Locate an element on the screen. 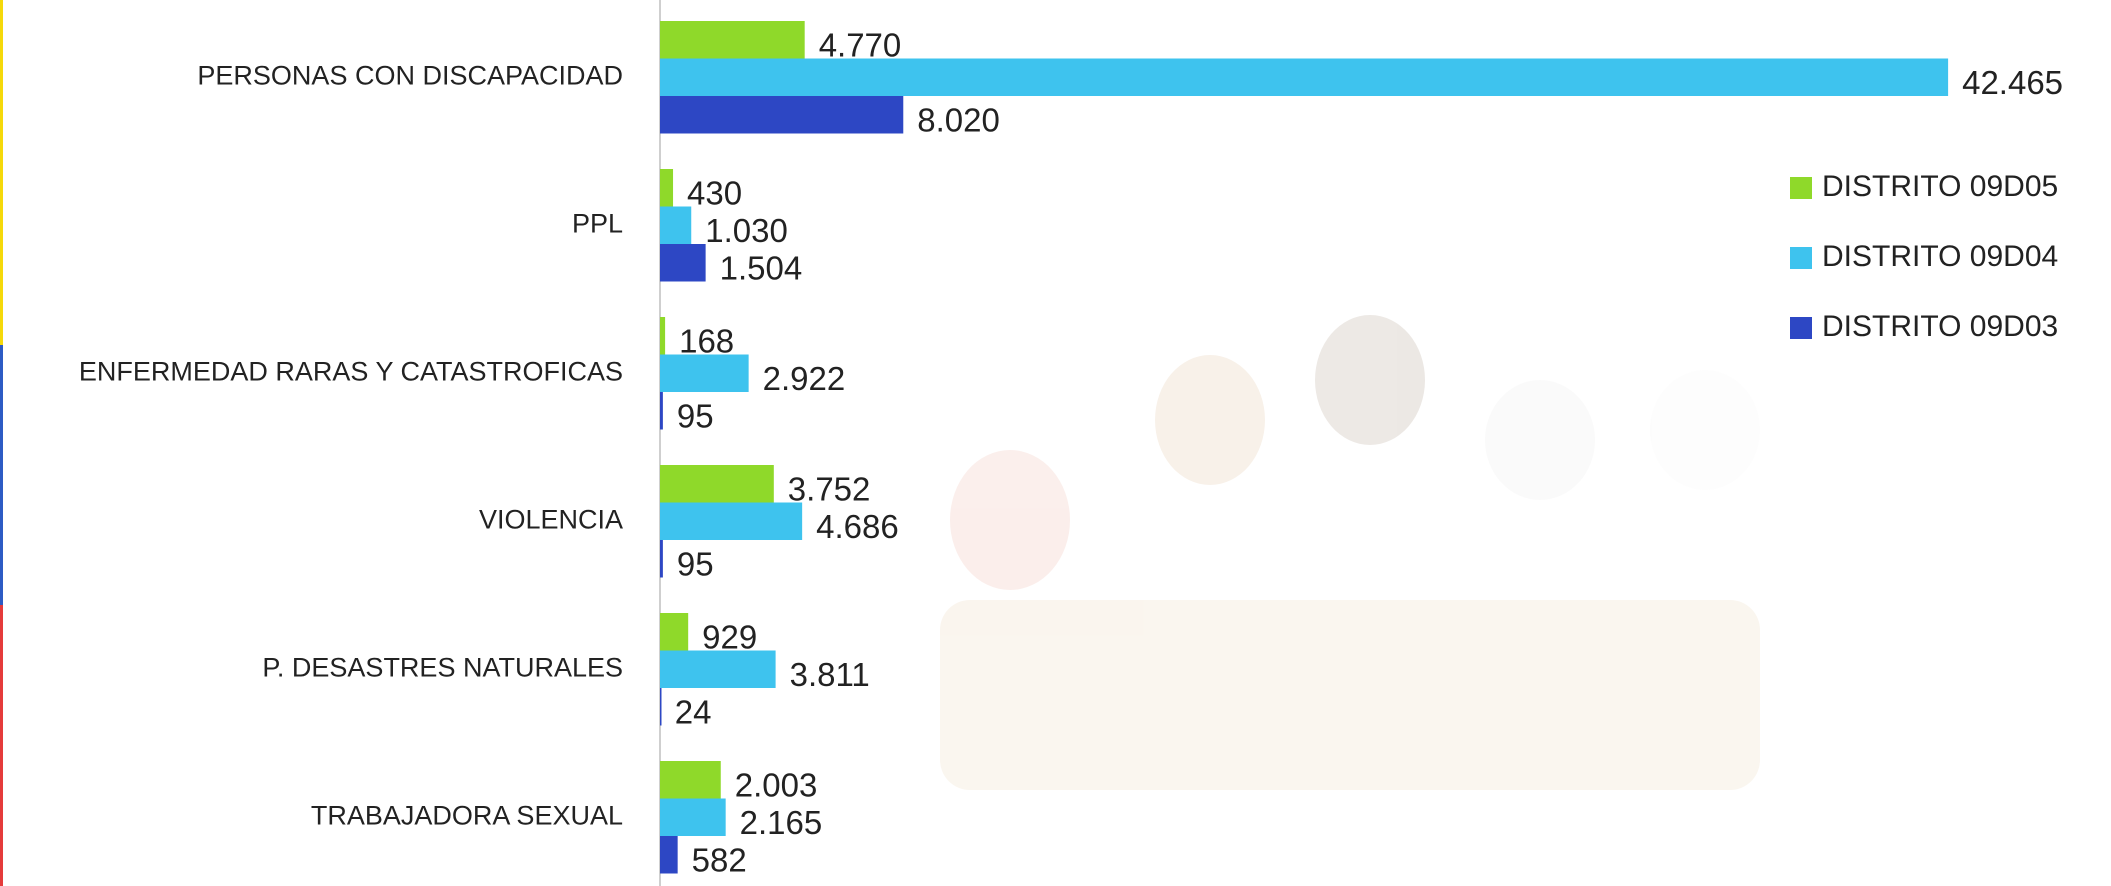  category-label: PPL is located at coordinates (597, 223).